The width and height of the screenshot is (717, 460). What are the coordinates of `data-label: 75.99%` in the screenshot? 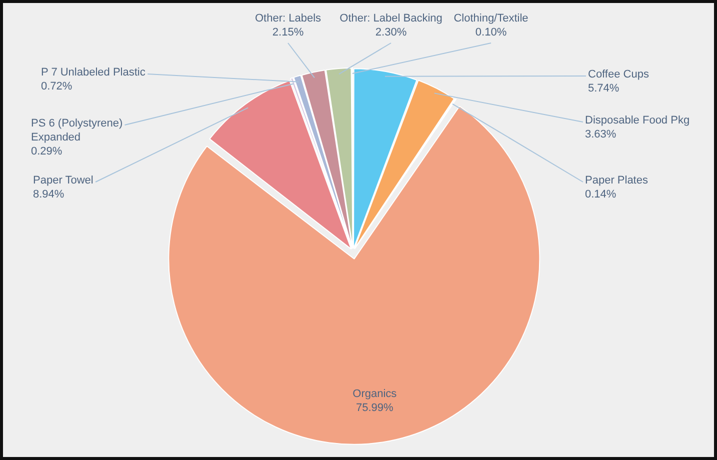 It's located at (375, 408).